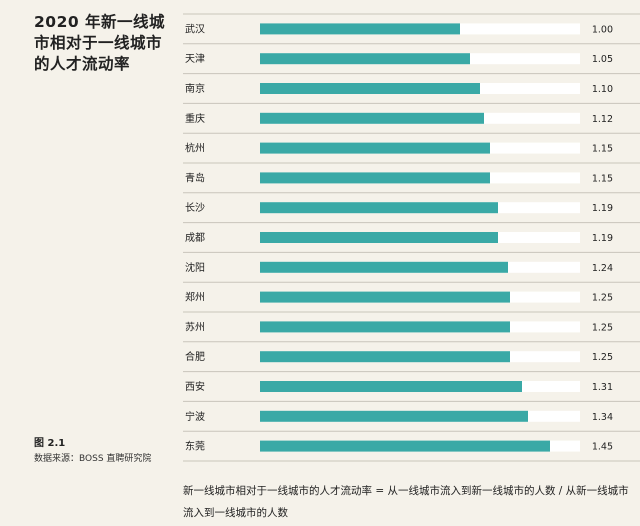 Image resolution: width=640 pixels, height=526 pixels. I want to click on category-label: 青岛, so click(195, 177).